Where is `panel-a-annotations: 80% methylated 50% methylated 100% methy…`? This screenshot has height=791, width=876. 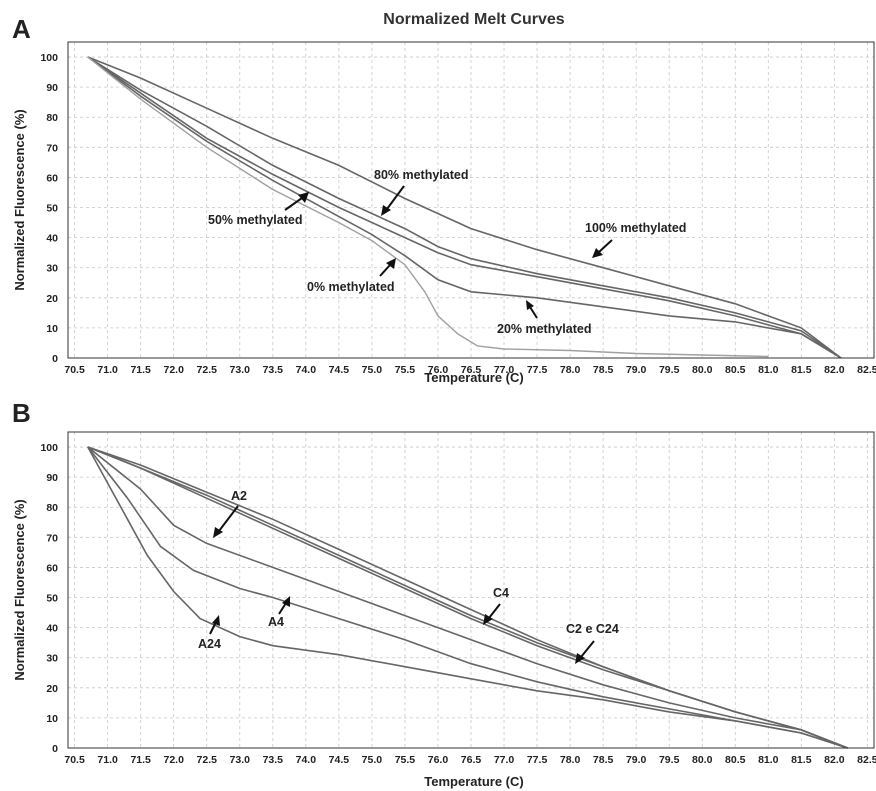
panel-a-annotations: 80% methylated 50% methylated 100% methy… is located at coordinates (447, 252).